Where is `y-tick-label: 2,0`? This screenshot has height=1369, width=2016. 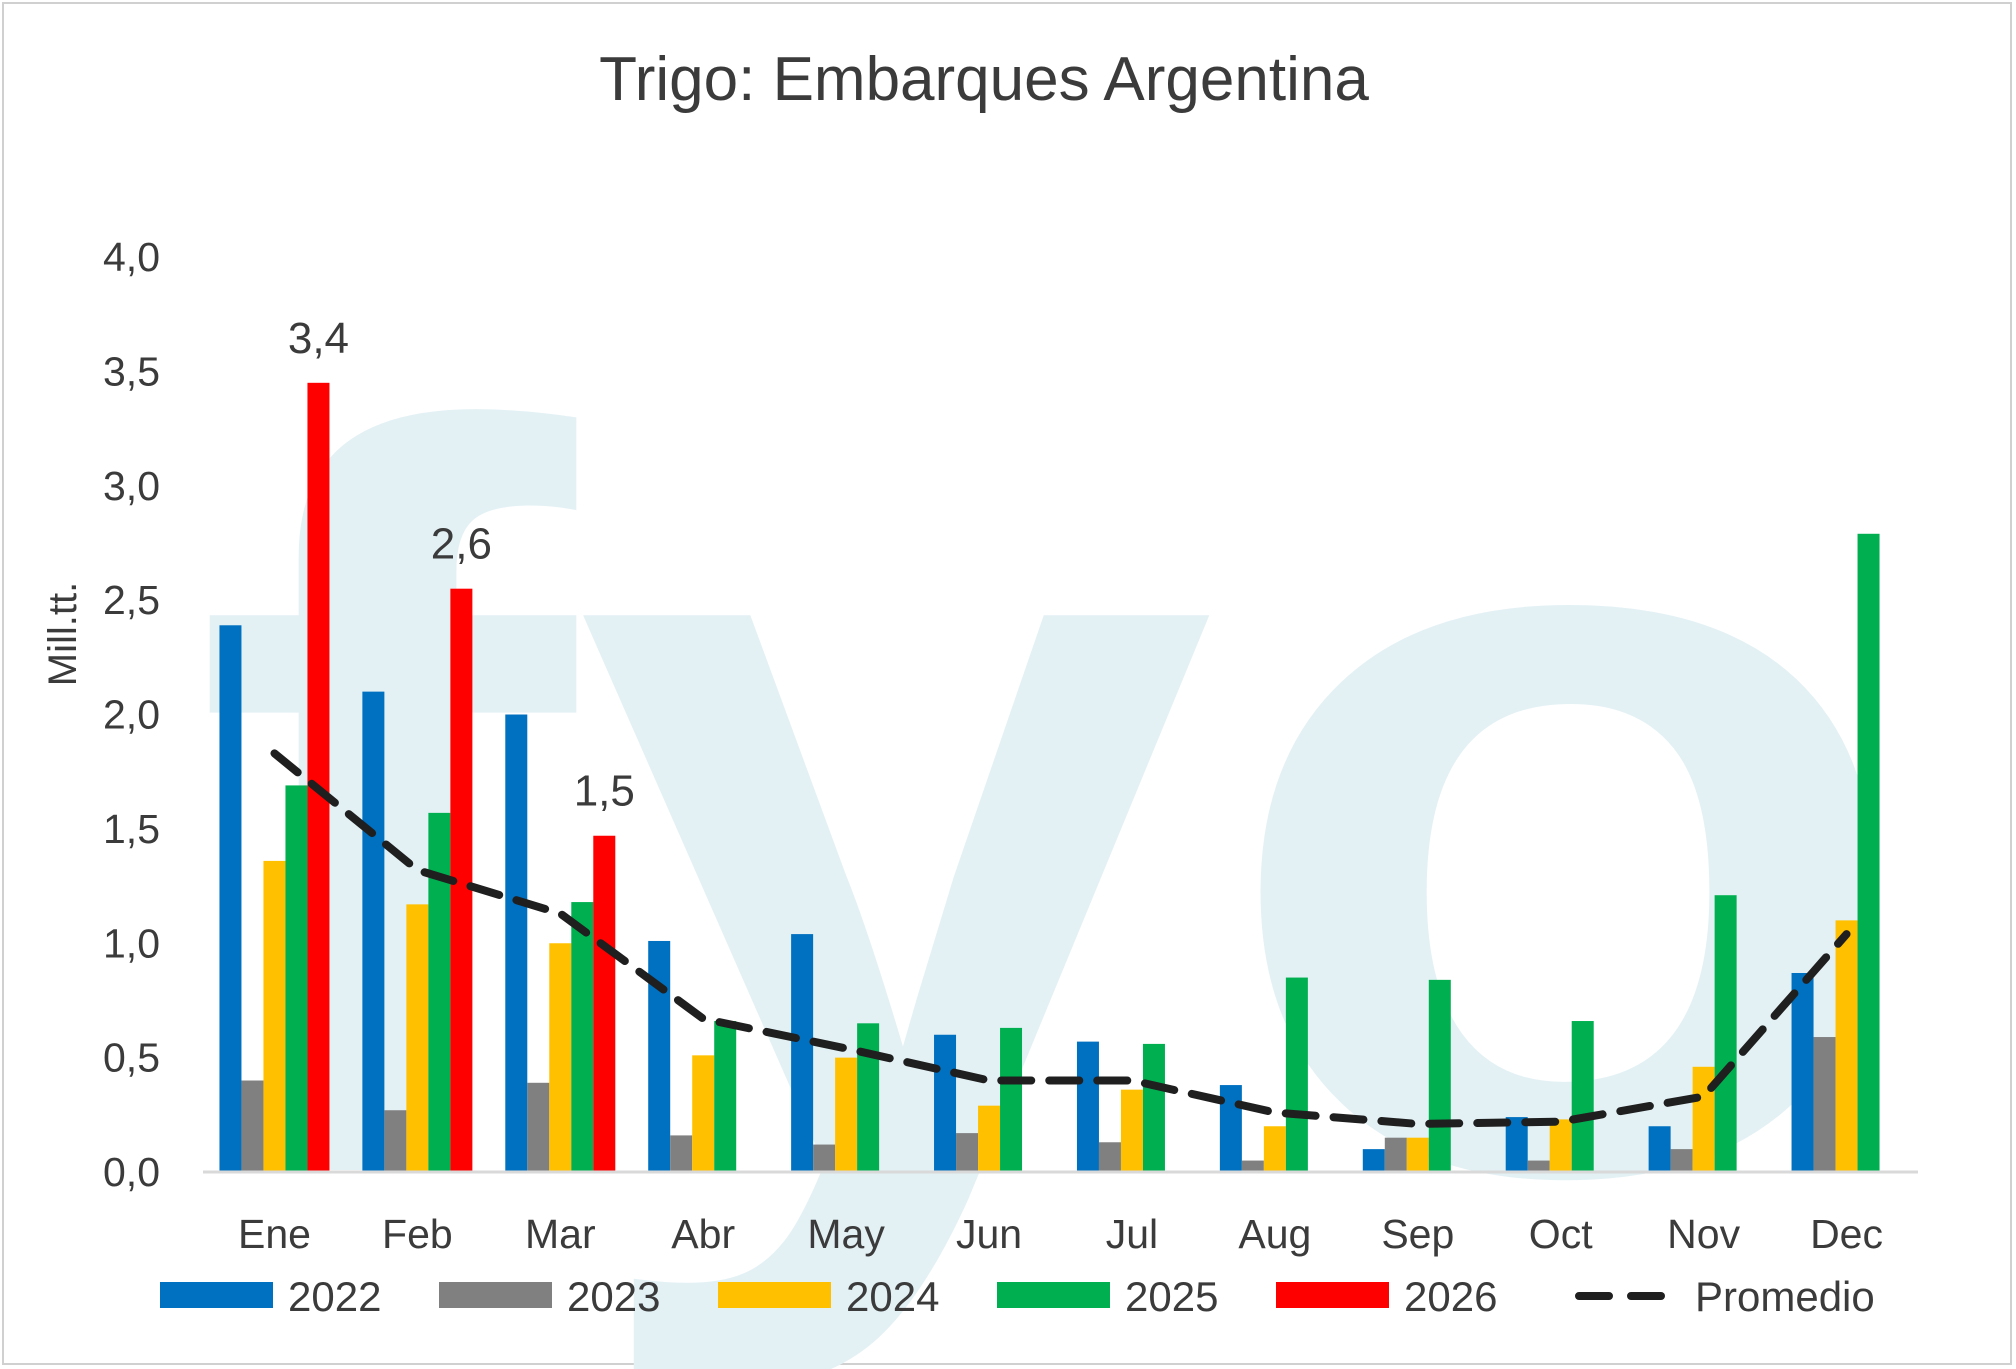
y-tick-label: 2,0 is located at coordinates (131, 715).